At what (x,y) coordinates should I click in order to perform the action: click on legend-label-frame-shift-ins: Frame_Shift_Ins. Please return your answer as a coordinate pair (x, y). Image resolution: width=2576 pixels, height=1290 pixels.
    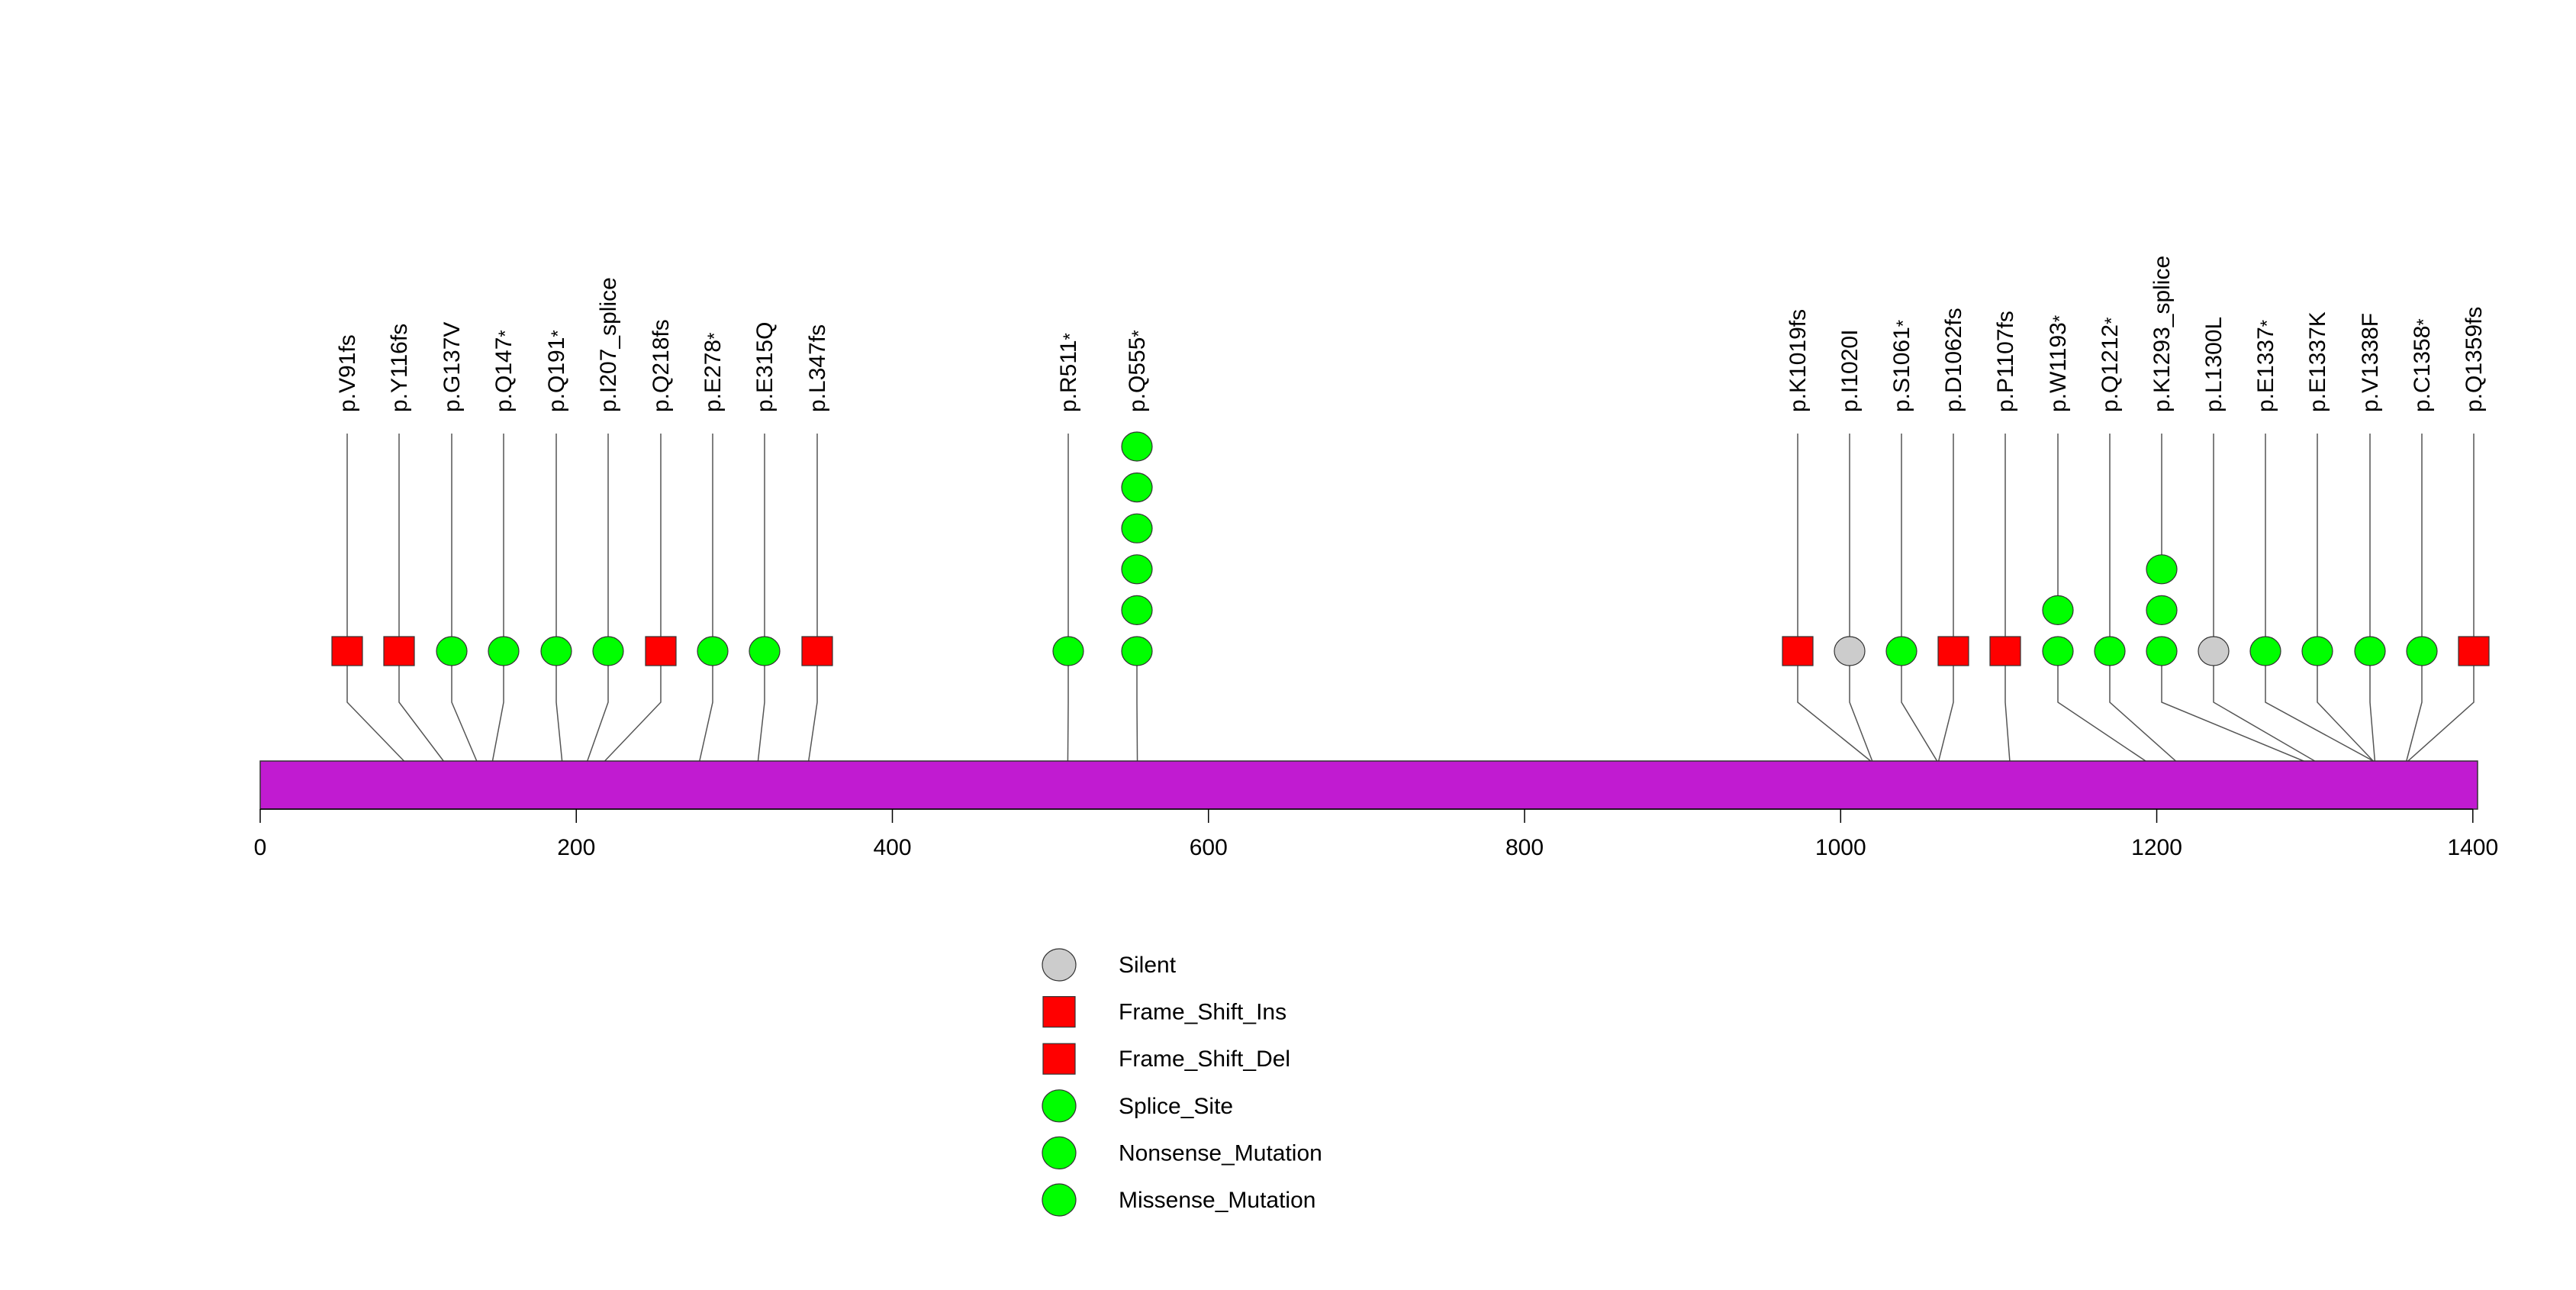
    Looking at the image, I should click on (1202, 1012).